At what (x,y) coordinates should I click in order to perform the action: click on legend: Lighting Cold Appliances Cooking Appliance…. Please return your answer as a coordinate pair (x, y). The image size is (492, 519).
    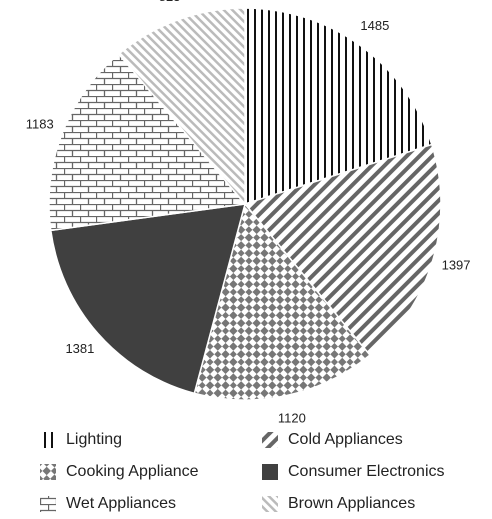
    Looking at the image, I should click on (242, 471).